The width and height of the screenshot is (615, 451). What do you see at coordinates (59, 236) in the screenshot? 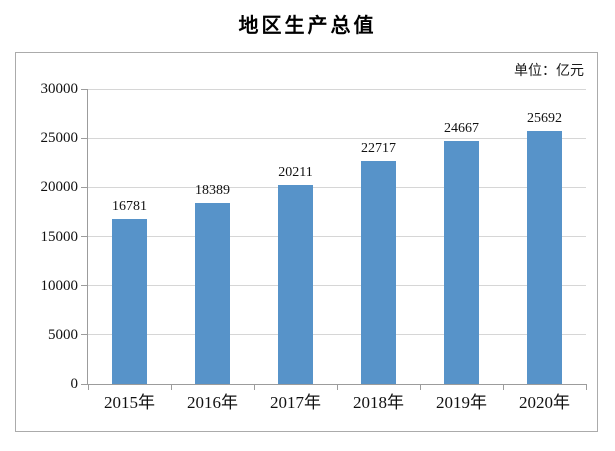
I see `y-axis-label: 15000` at bounding box center [59, 236].